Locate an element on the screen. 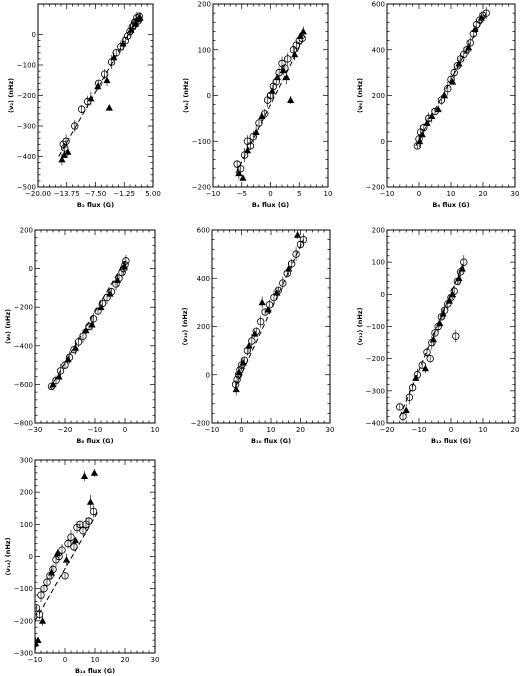 This screenshot has width=520, height=676. y-tick-label: −600 is located at coordinates (23, 385).